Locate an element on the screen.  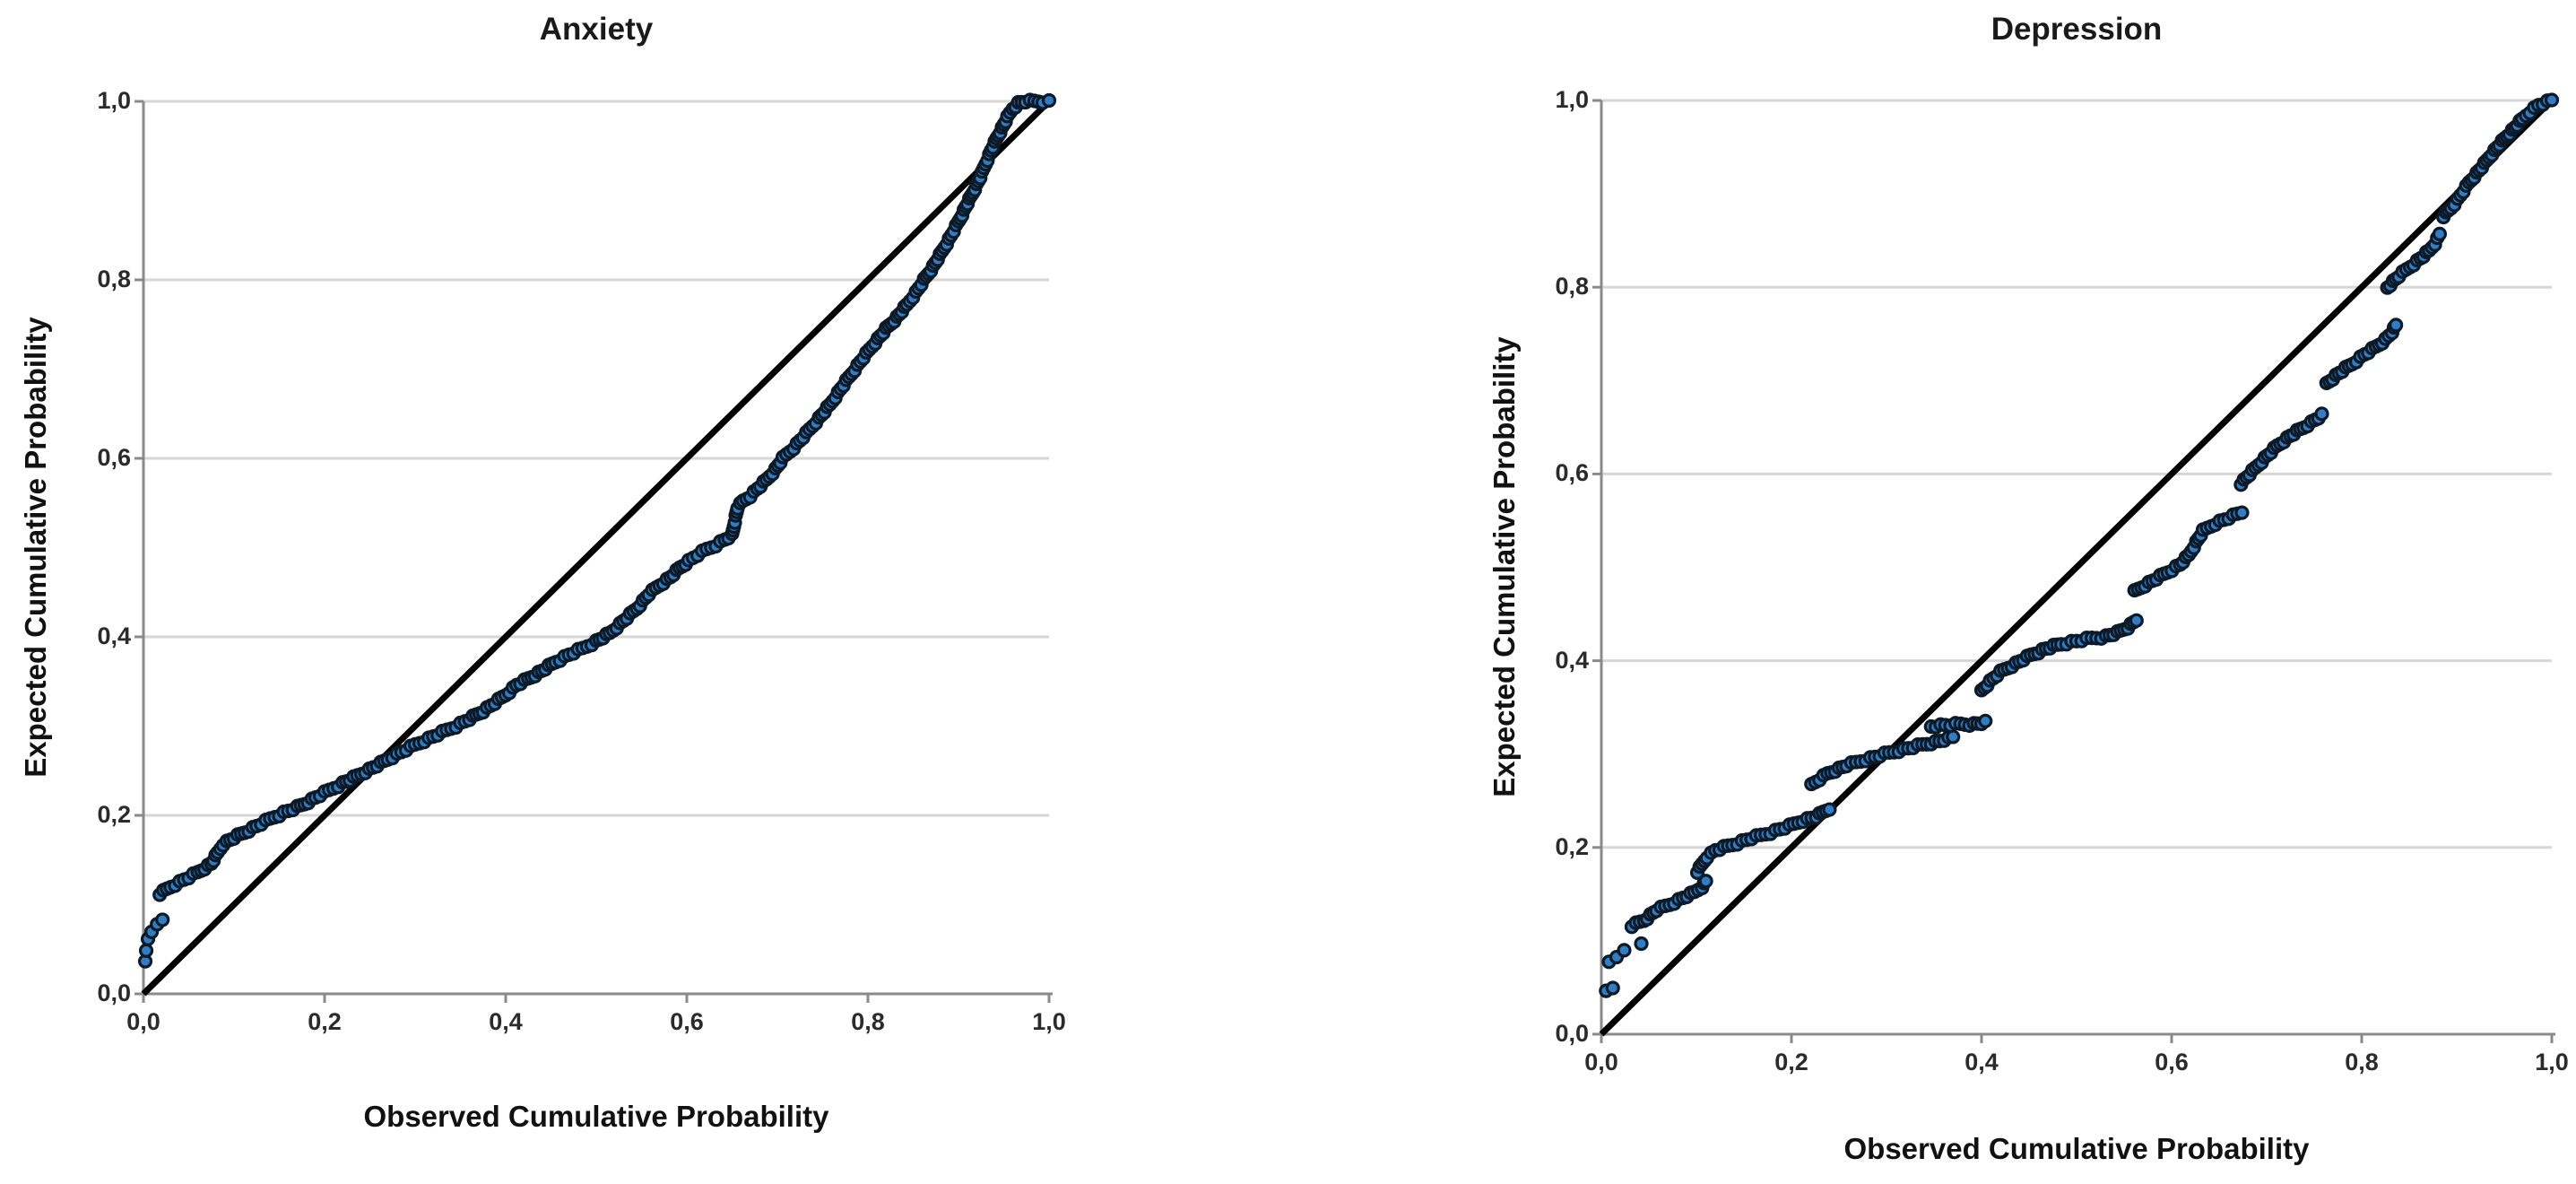
chart-title-anxiety: Anxiety is located at coordinates (596, 30).